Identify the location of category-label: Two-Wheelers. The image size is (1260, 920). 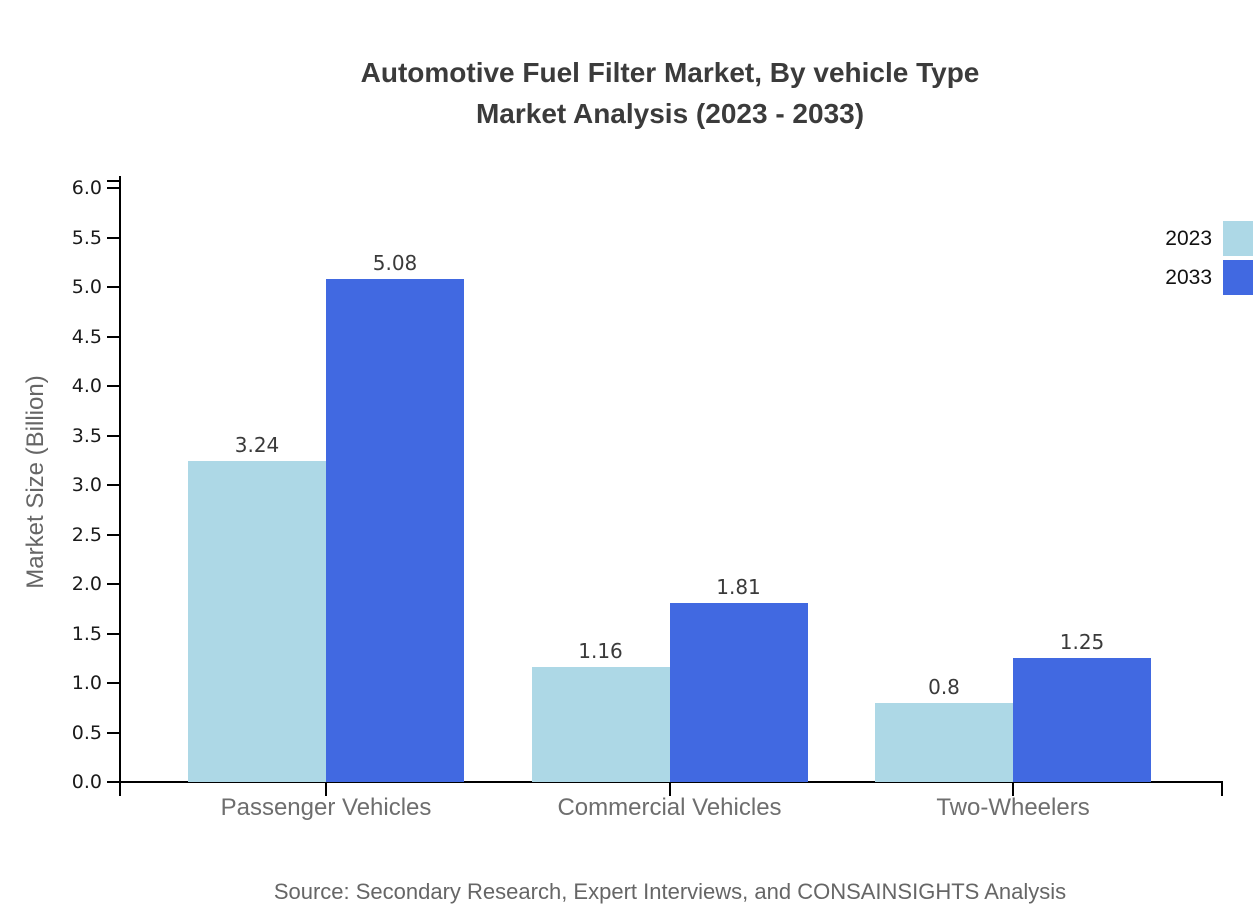
(1013, 807).